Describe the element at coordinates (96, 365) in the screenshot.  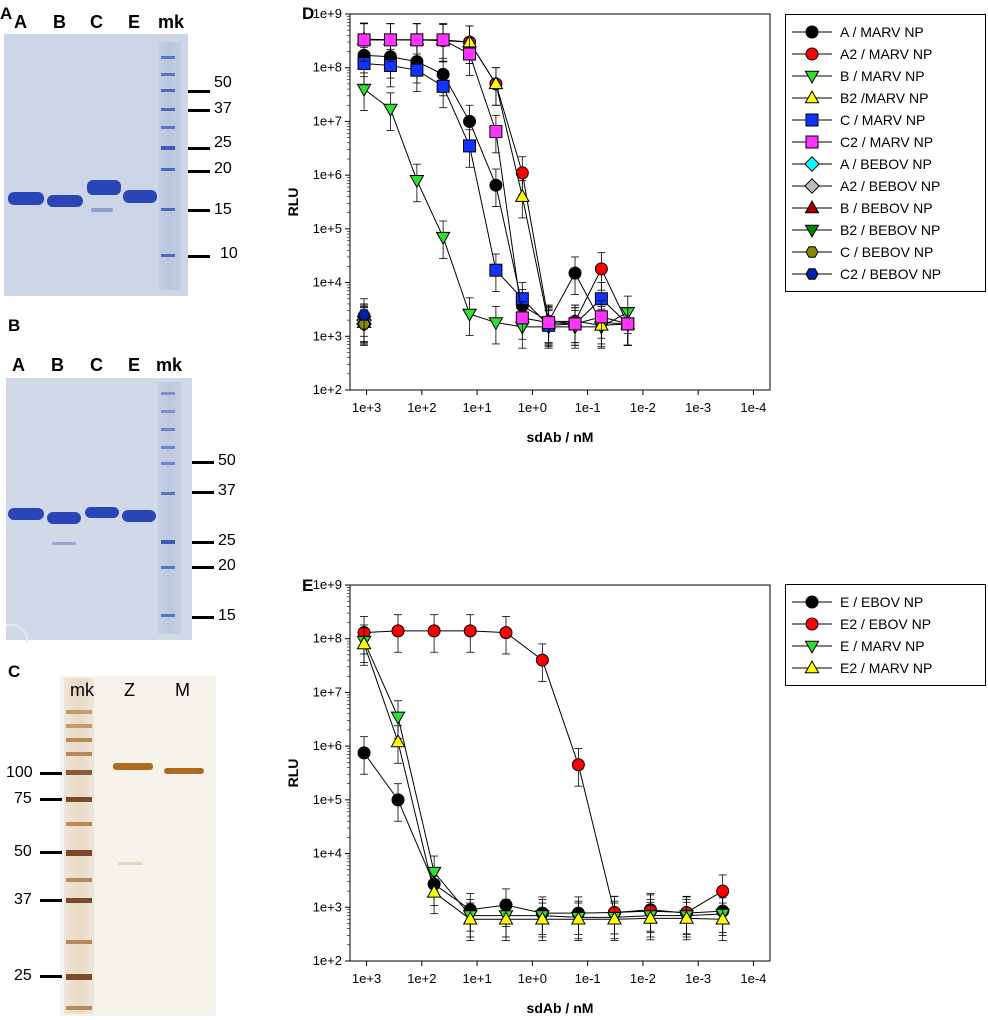
I see `lane-label: C` at that location.